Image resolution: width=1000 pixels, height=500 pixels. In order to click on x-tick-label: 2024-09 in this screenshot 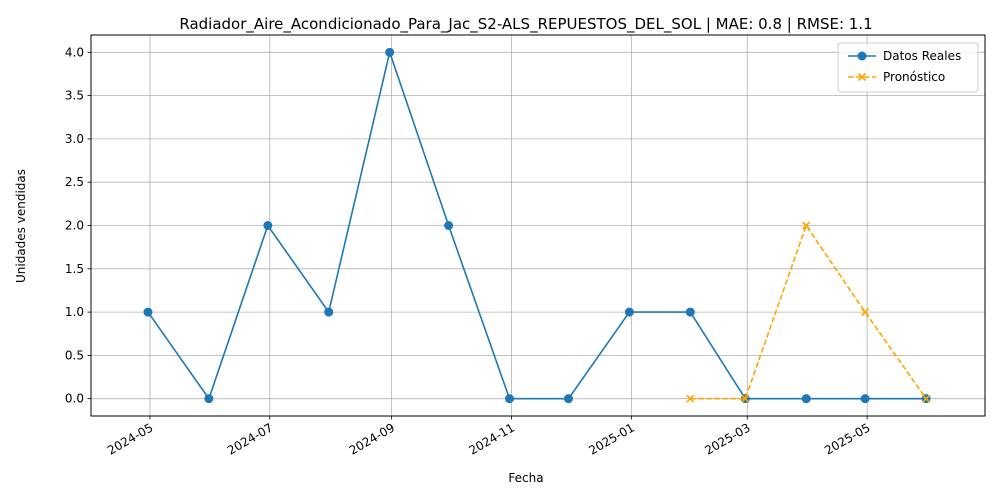, I will do `click(372, 438)`.